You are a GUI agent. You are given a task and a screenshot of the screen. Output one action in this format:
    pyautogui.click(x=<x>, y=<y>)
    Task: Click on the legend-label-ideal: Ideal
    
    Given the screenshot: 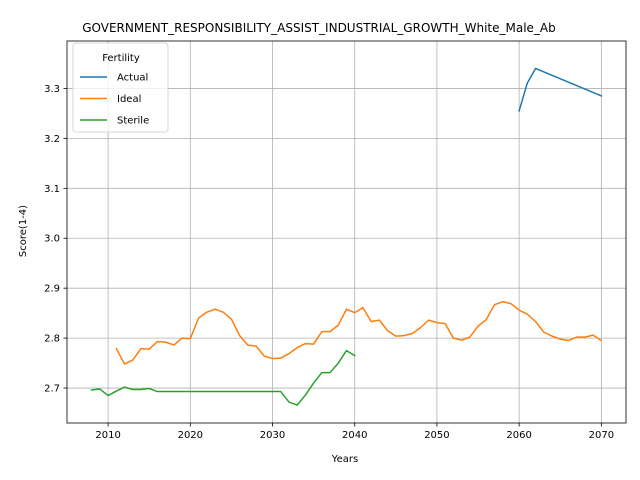 What is the action you would take?
    pyautogui.click(x=129, y=99)
    